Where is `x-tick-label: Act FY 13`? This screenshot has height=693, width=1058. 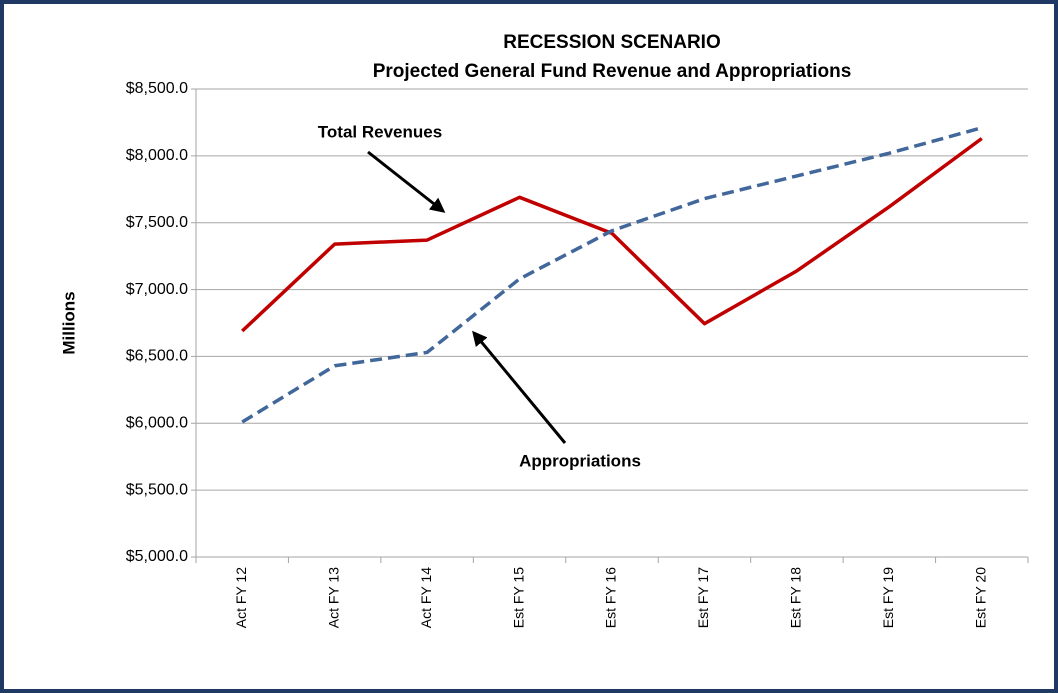 x-tick-label: Act FY 13 is located at coordinates (333, 597).